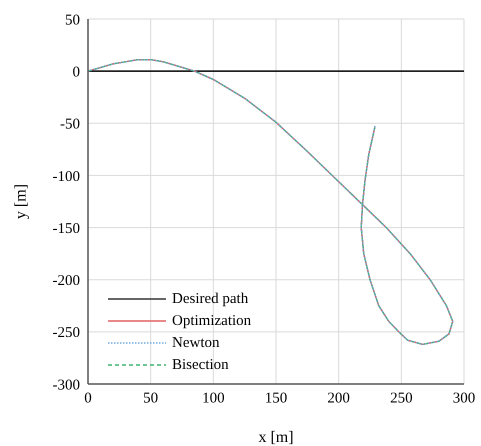 The image size is (481, 446). Describe the element at coordinates (276, 437) in the screenshot. I see `x-axis-title: x [m]` at that location.